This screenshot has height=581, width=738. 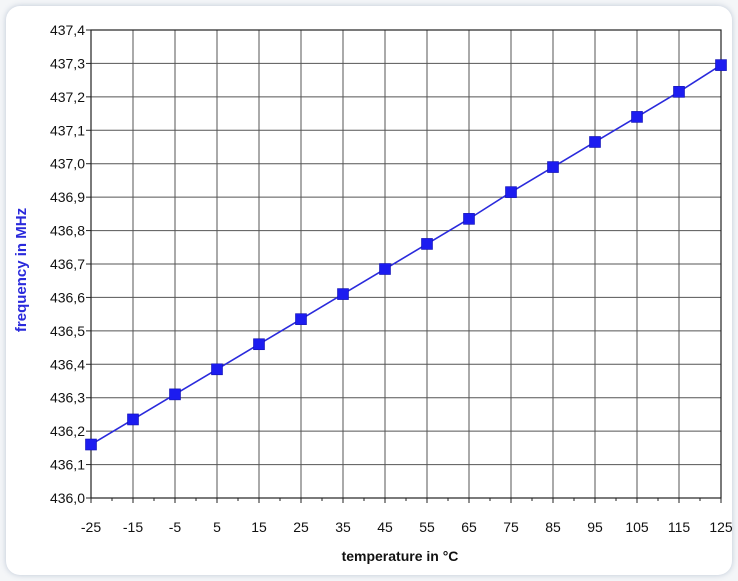 What do you see at coordinates (427, 527) in the screenshot?
I see `x-tick-label: 55` at bounding box center [427, 527].